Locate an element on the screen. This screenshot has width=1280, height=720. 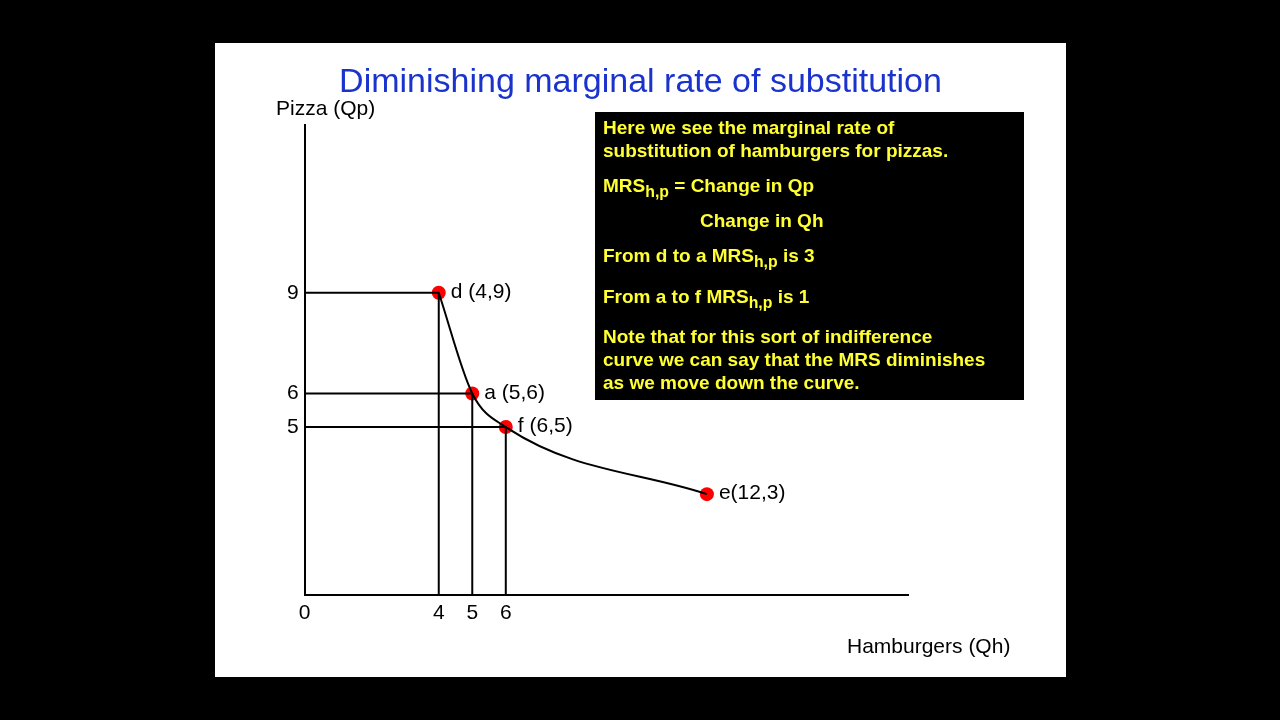
x-axis-title: Hamburgers (Qh) is located at coordinates (929, 646).